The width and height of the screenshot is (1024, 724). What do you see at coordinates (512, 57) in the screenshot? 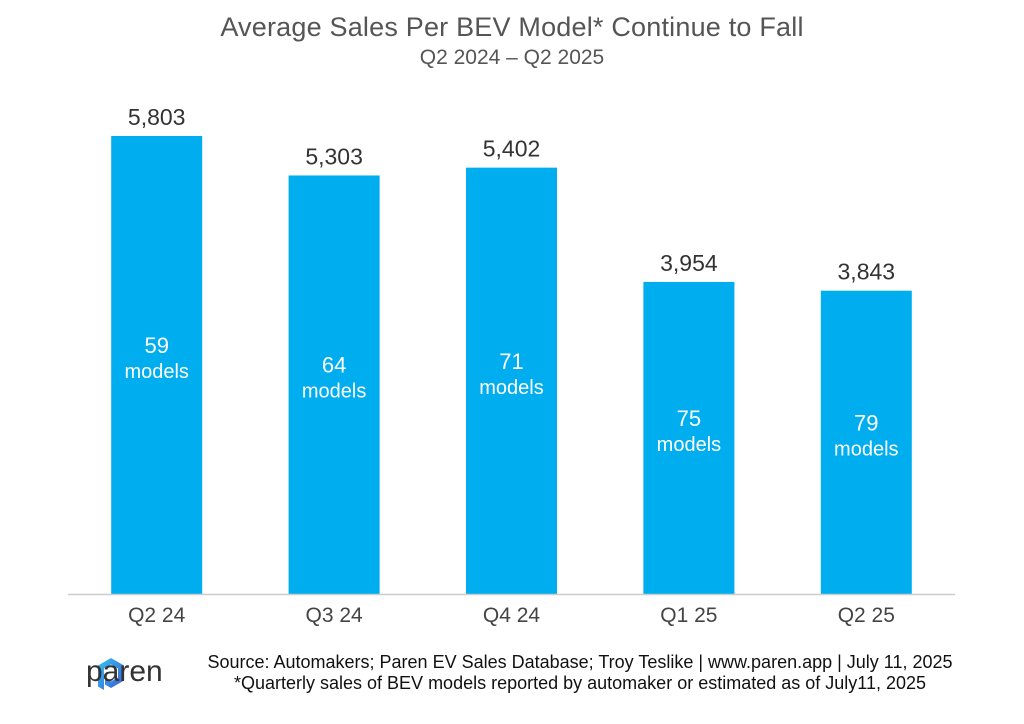
I see `chart-subtitle: Q2 2024 – Q2 2025` at bounding box center [512, 57].